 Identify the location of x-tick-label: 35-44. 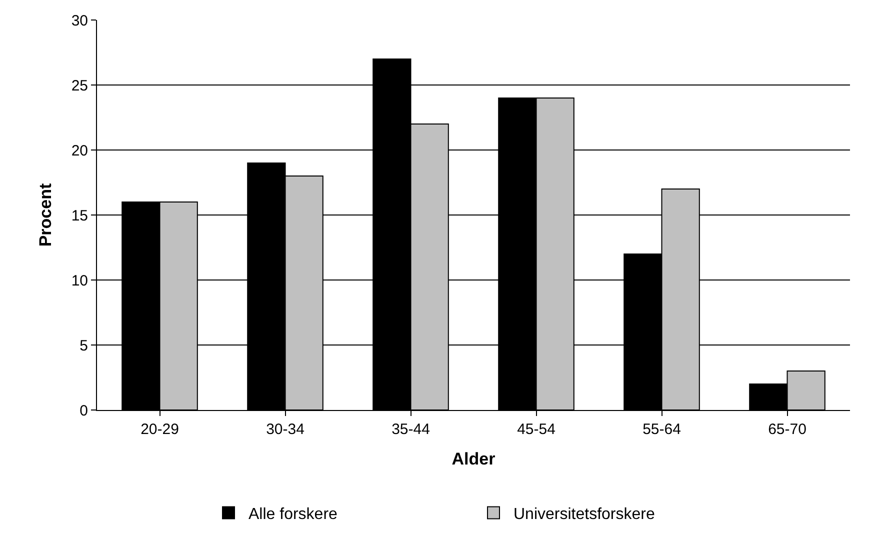
(411, 429).